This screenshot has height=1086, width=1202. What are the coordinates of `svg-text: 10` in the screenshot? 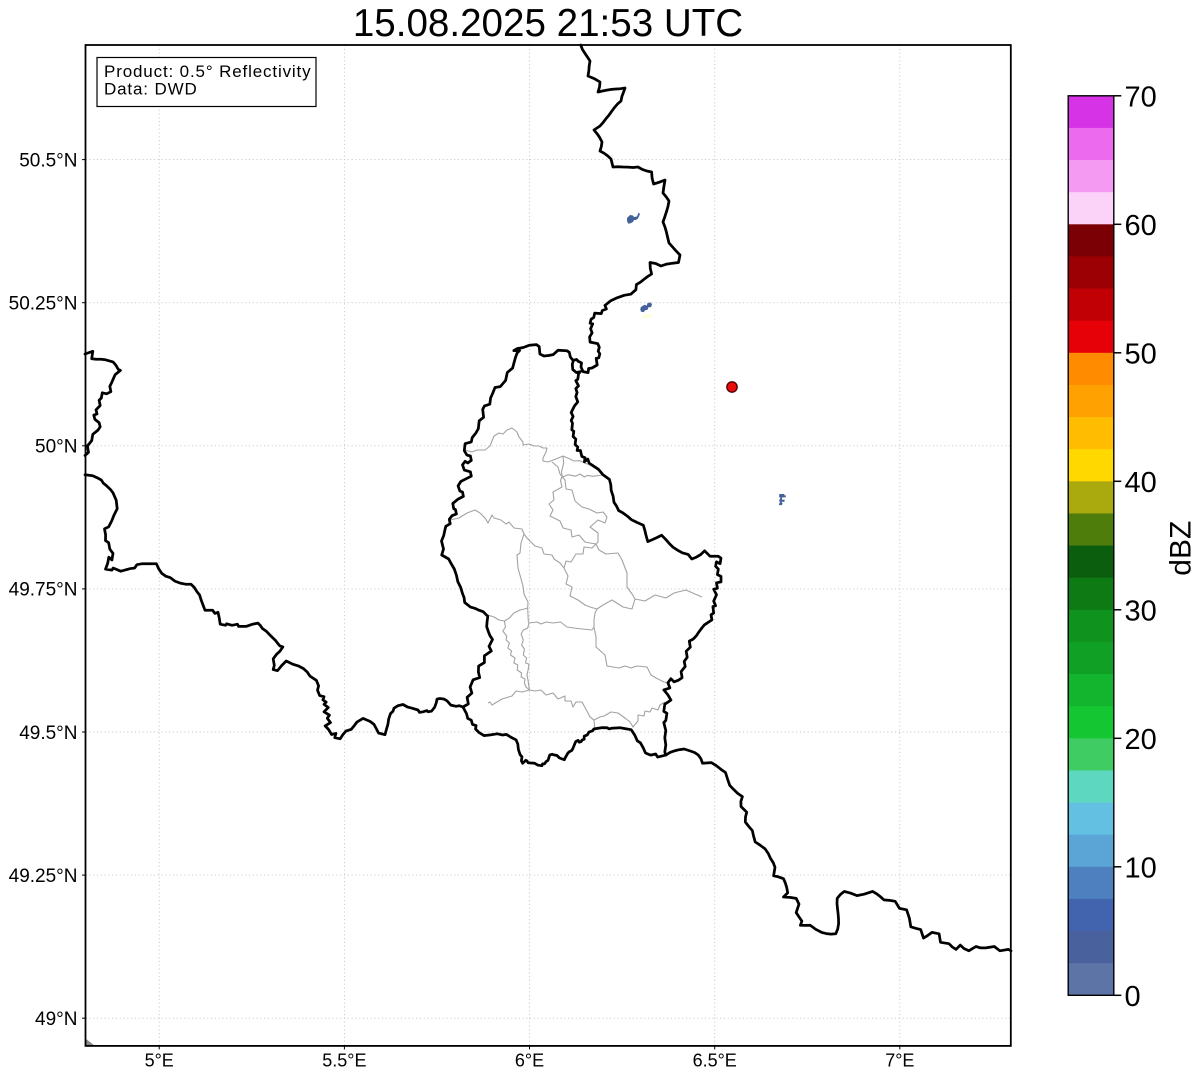 It's located at (1141, 868).